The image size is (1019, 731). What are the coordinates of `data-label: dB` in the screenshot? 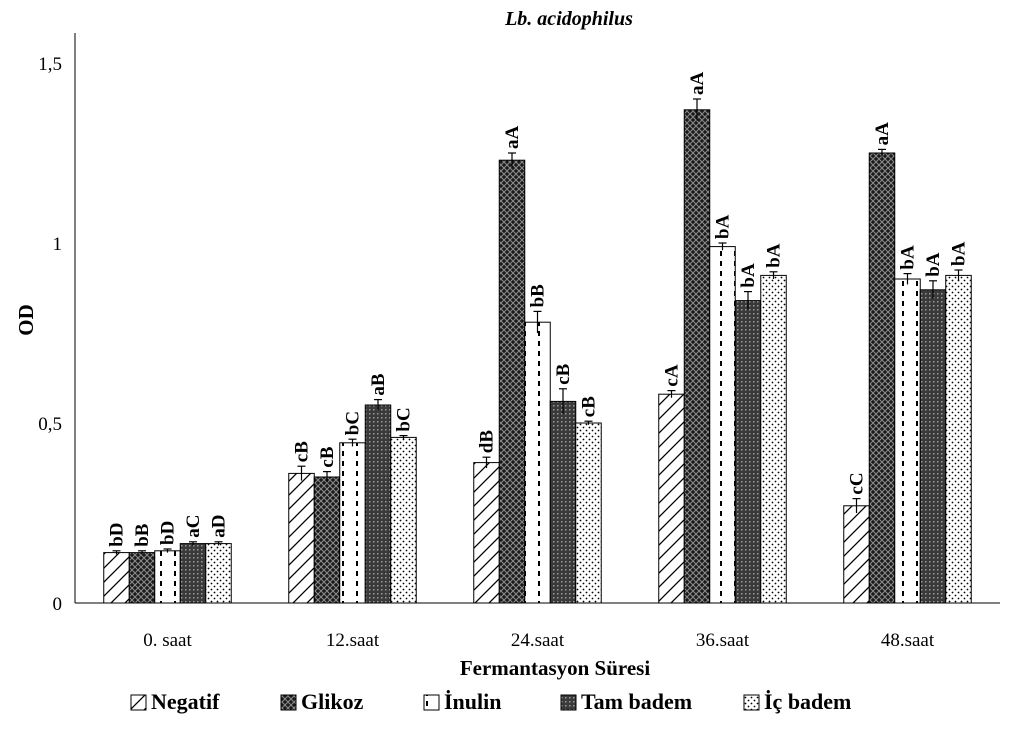 It's located at (487, 442).